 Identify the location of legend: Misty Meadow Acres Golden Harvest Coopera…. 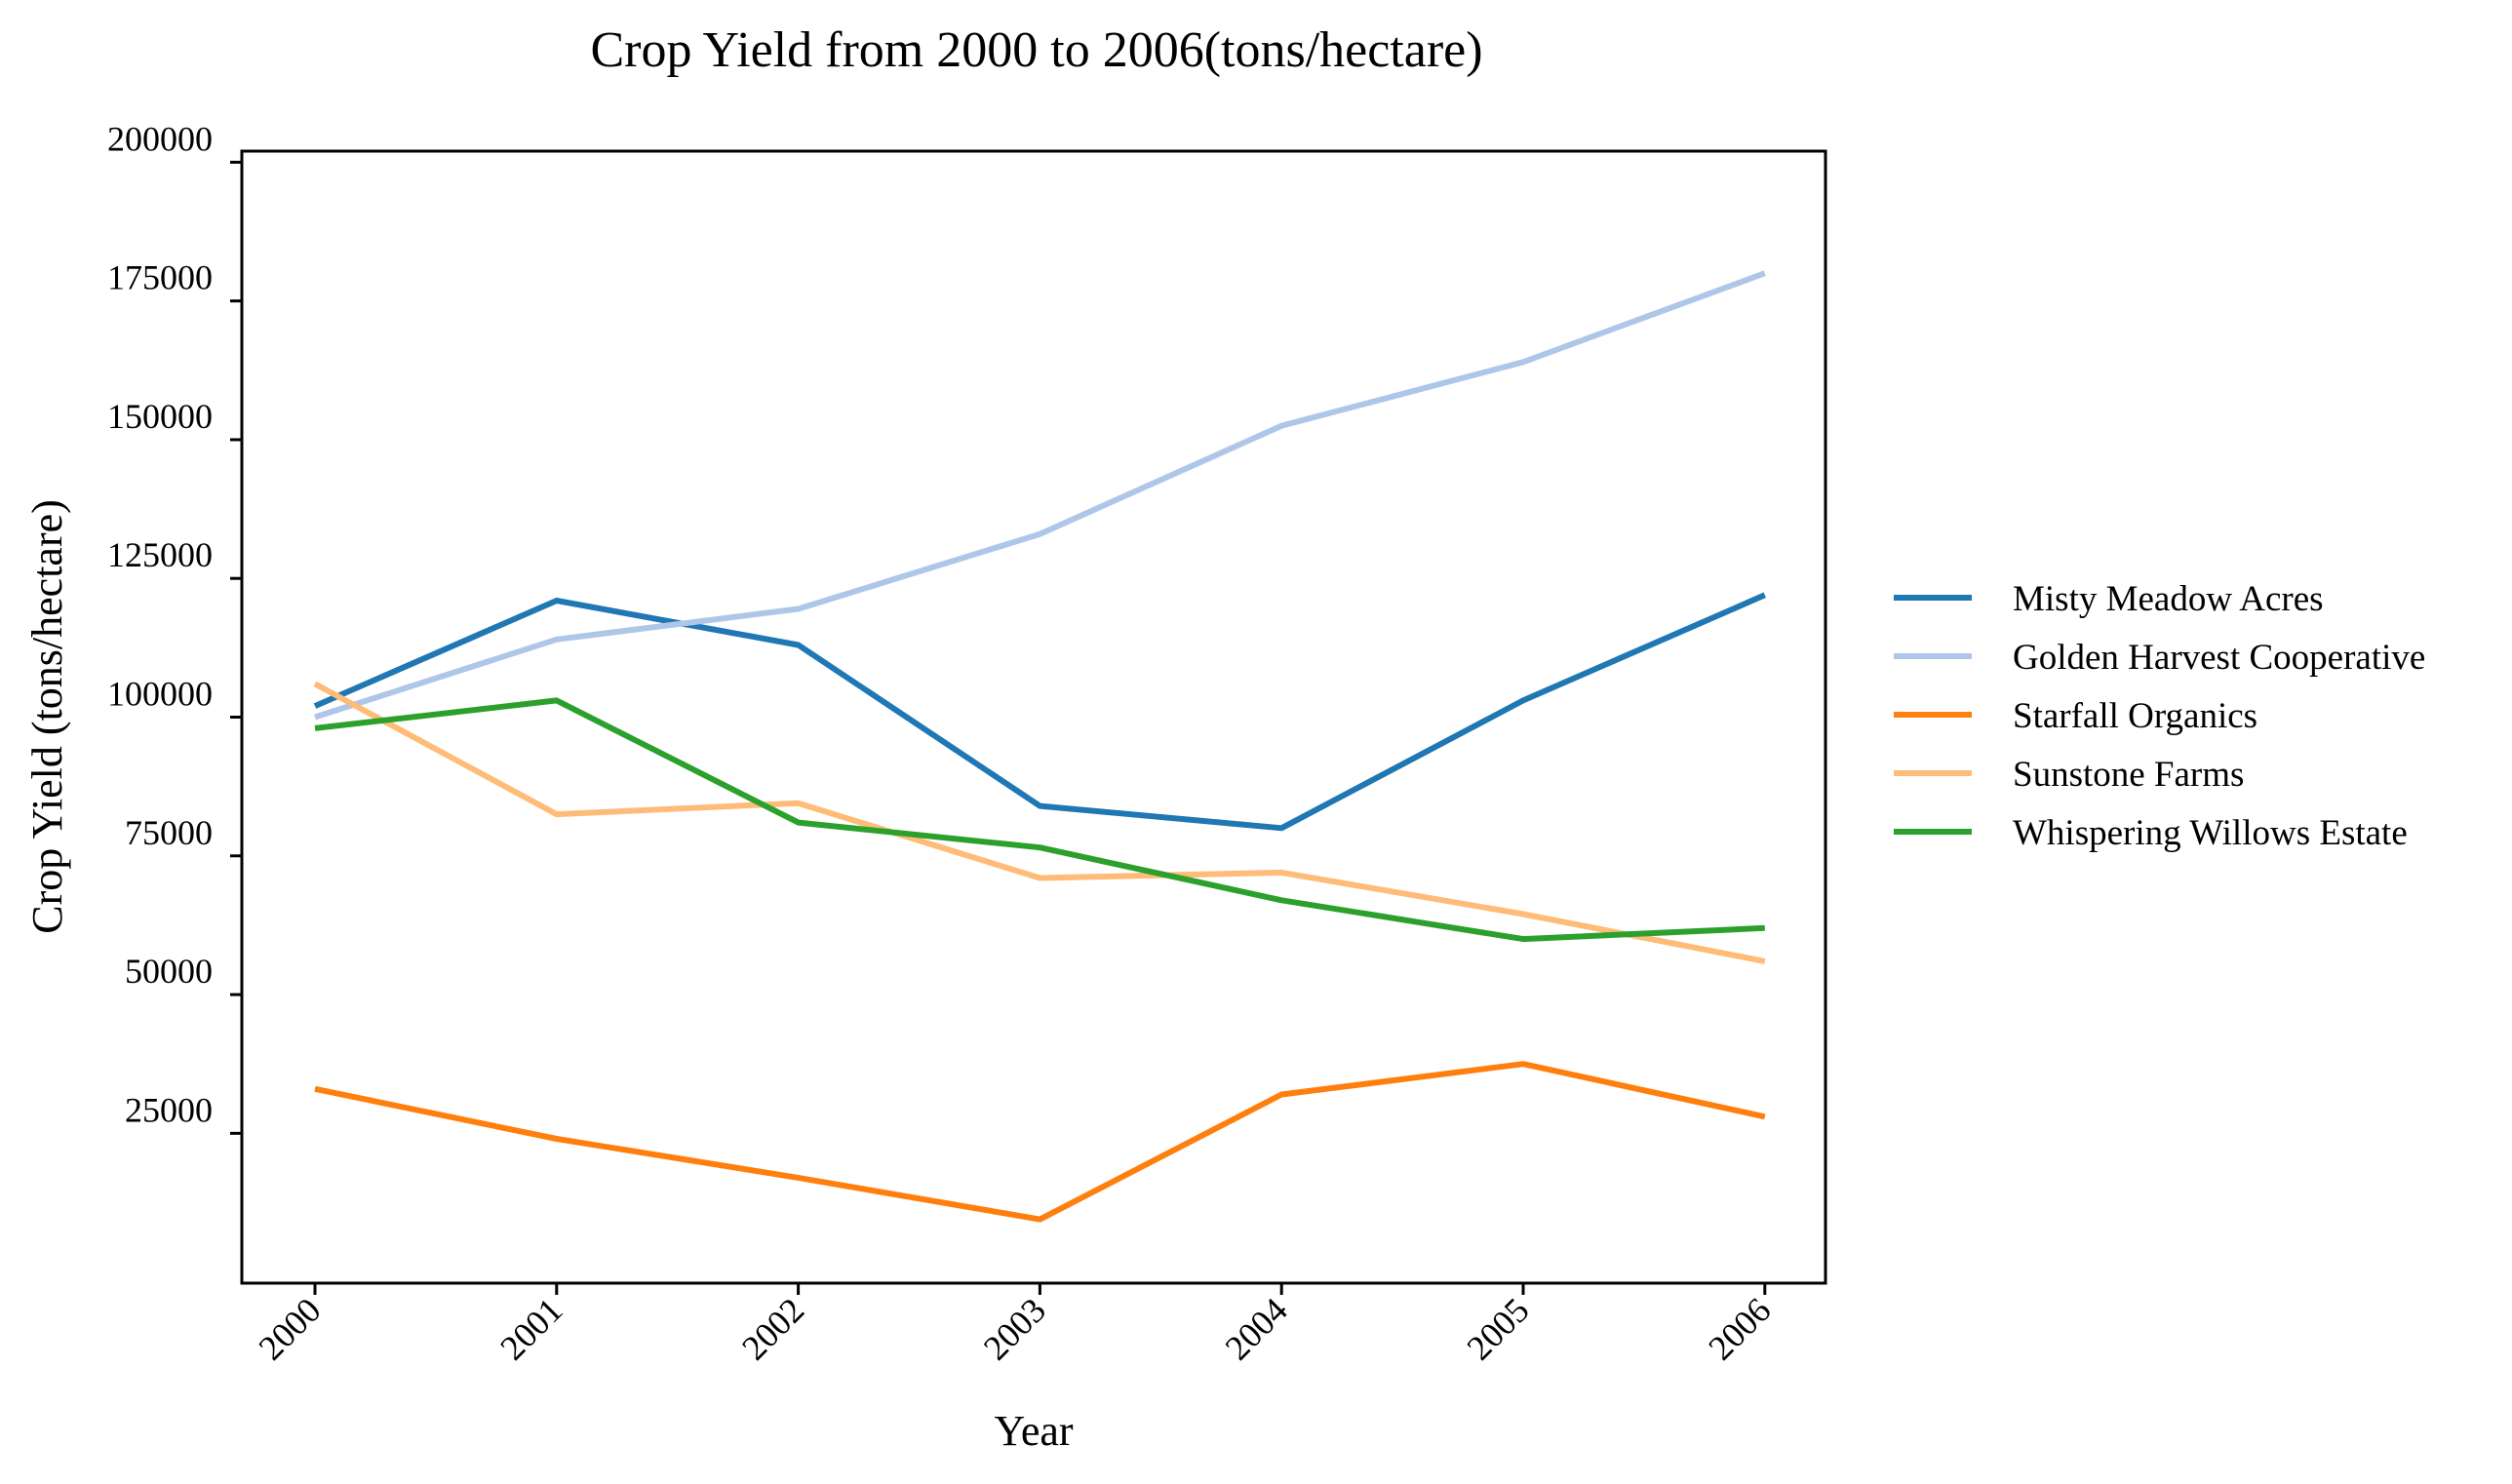
(2159, 716).